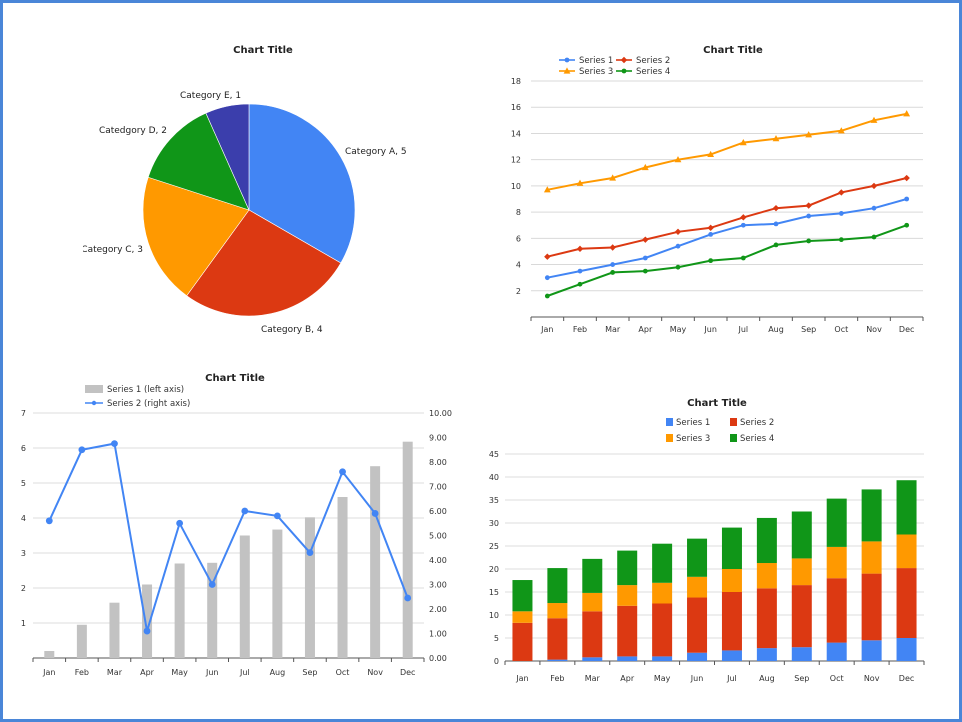 Image resolution: width=962 pixels, height=722 pixels. I want to click on legend-label: Series 4, so click(757, 439).